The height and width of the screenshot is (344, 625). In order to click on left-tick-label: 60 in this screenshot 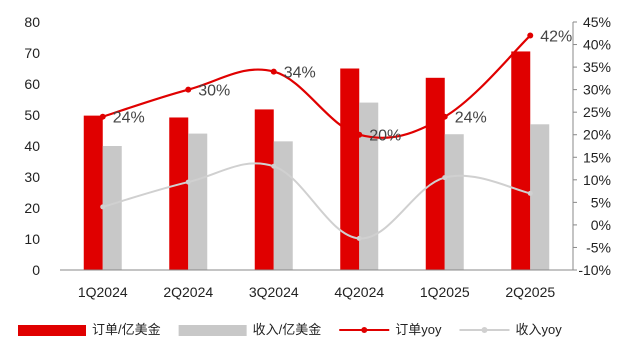, I will do `click(32, 84)`.